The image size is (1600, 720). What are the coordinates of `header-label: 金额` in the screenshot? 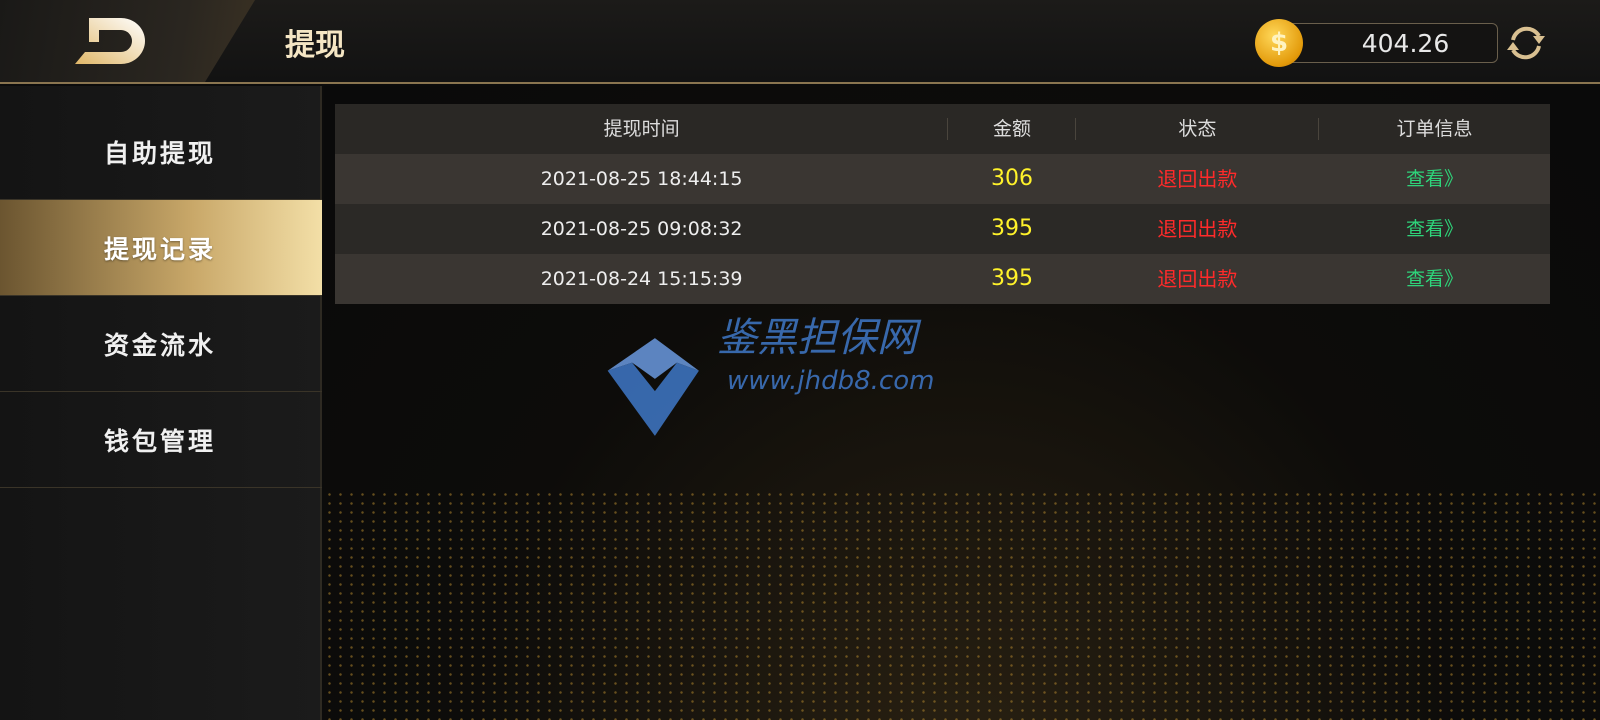 It's located at (1012, 128).